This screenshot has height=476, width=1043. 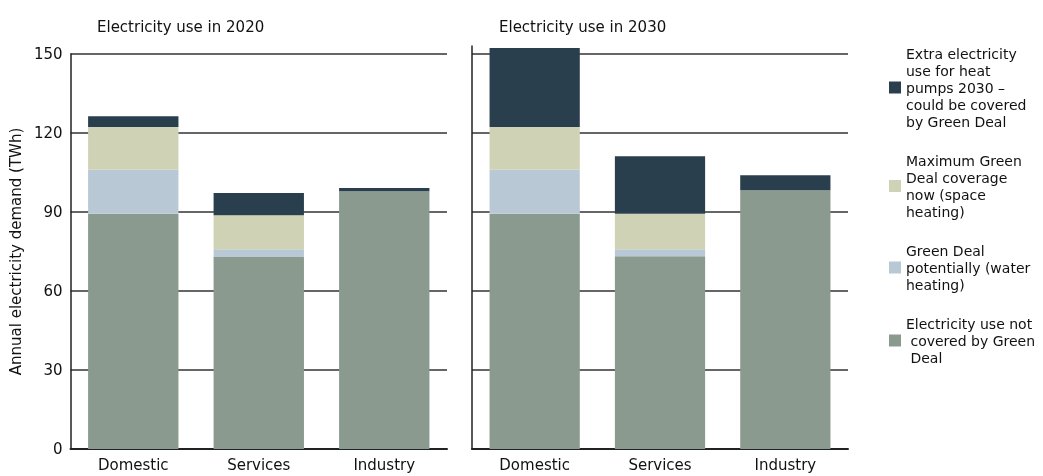 I want to click on legend-label: Green Deal potentially (water heating), so click(x=970, y=267).